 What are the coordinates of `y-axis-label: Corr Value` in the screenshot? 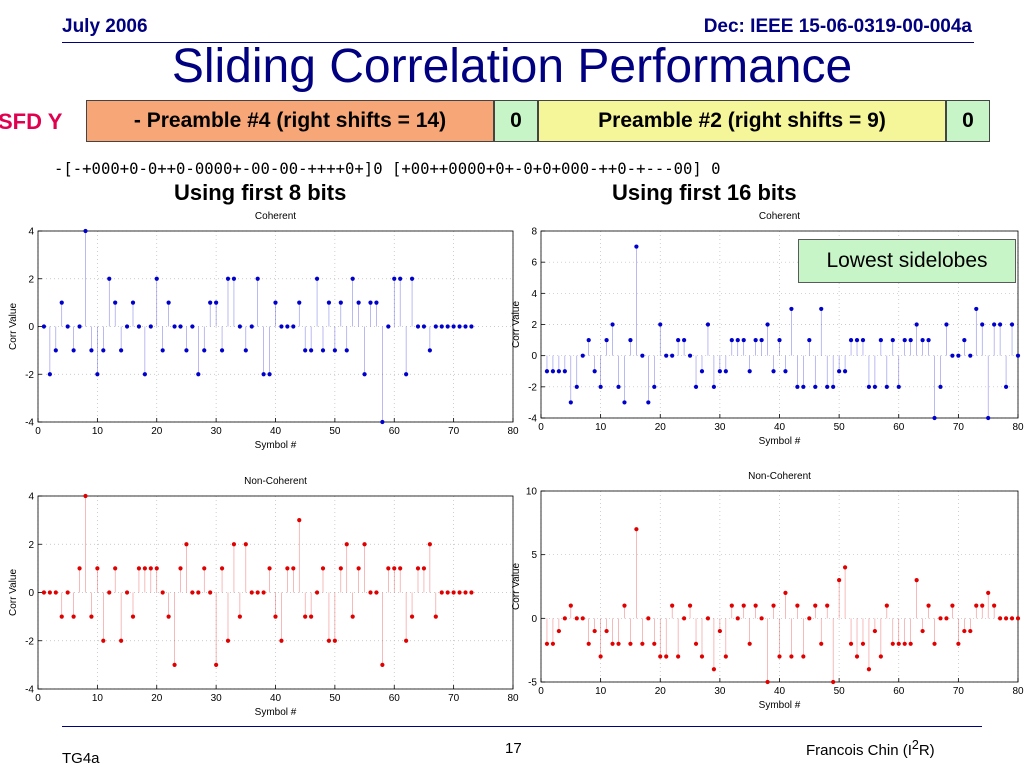 It's located at (516, 586).